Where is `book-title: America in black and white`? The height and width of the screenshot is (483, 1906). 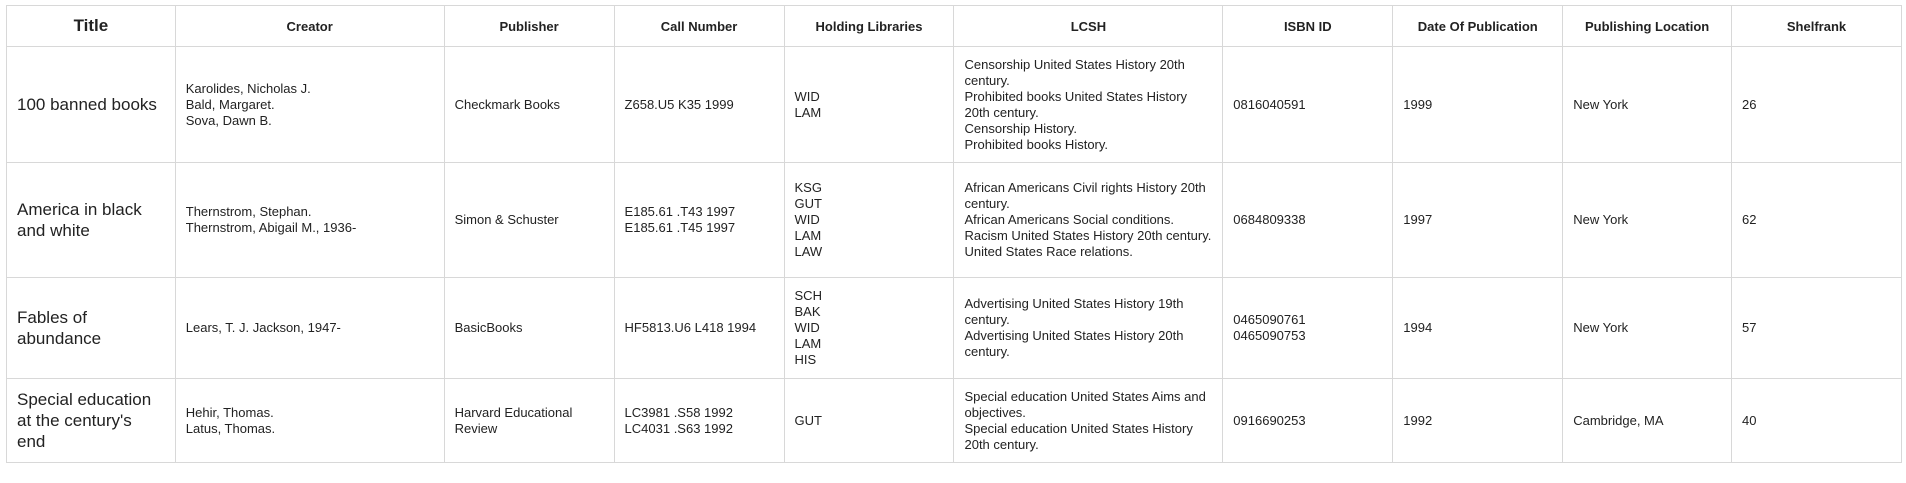
book-title: America in black and white is located at coordinates (79, 220).